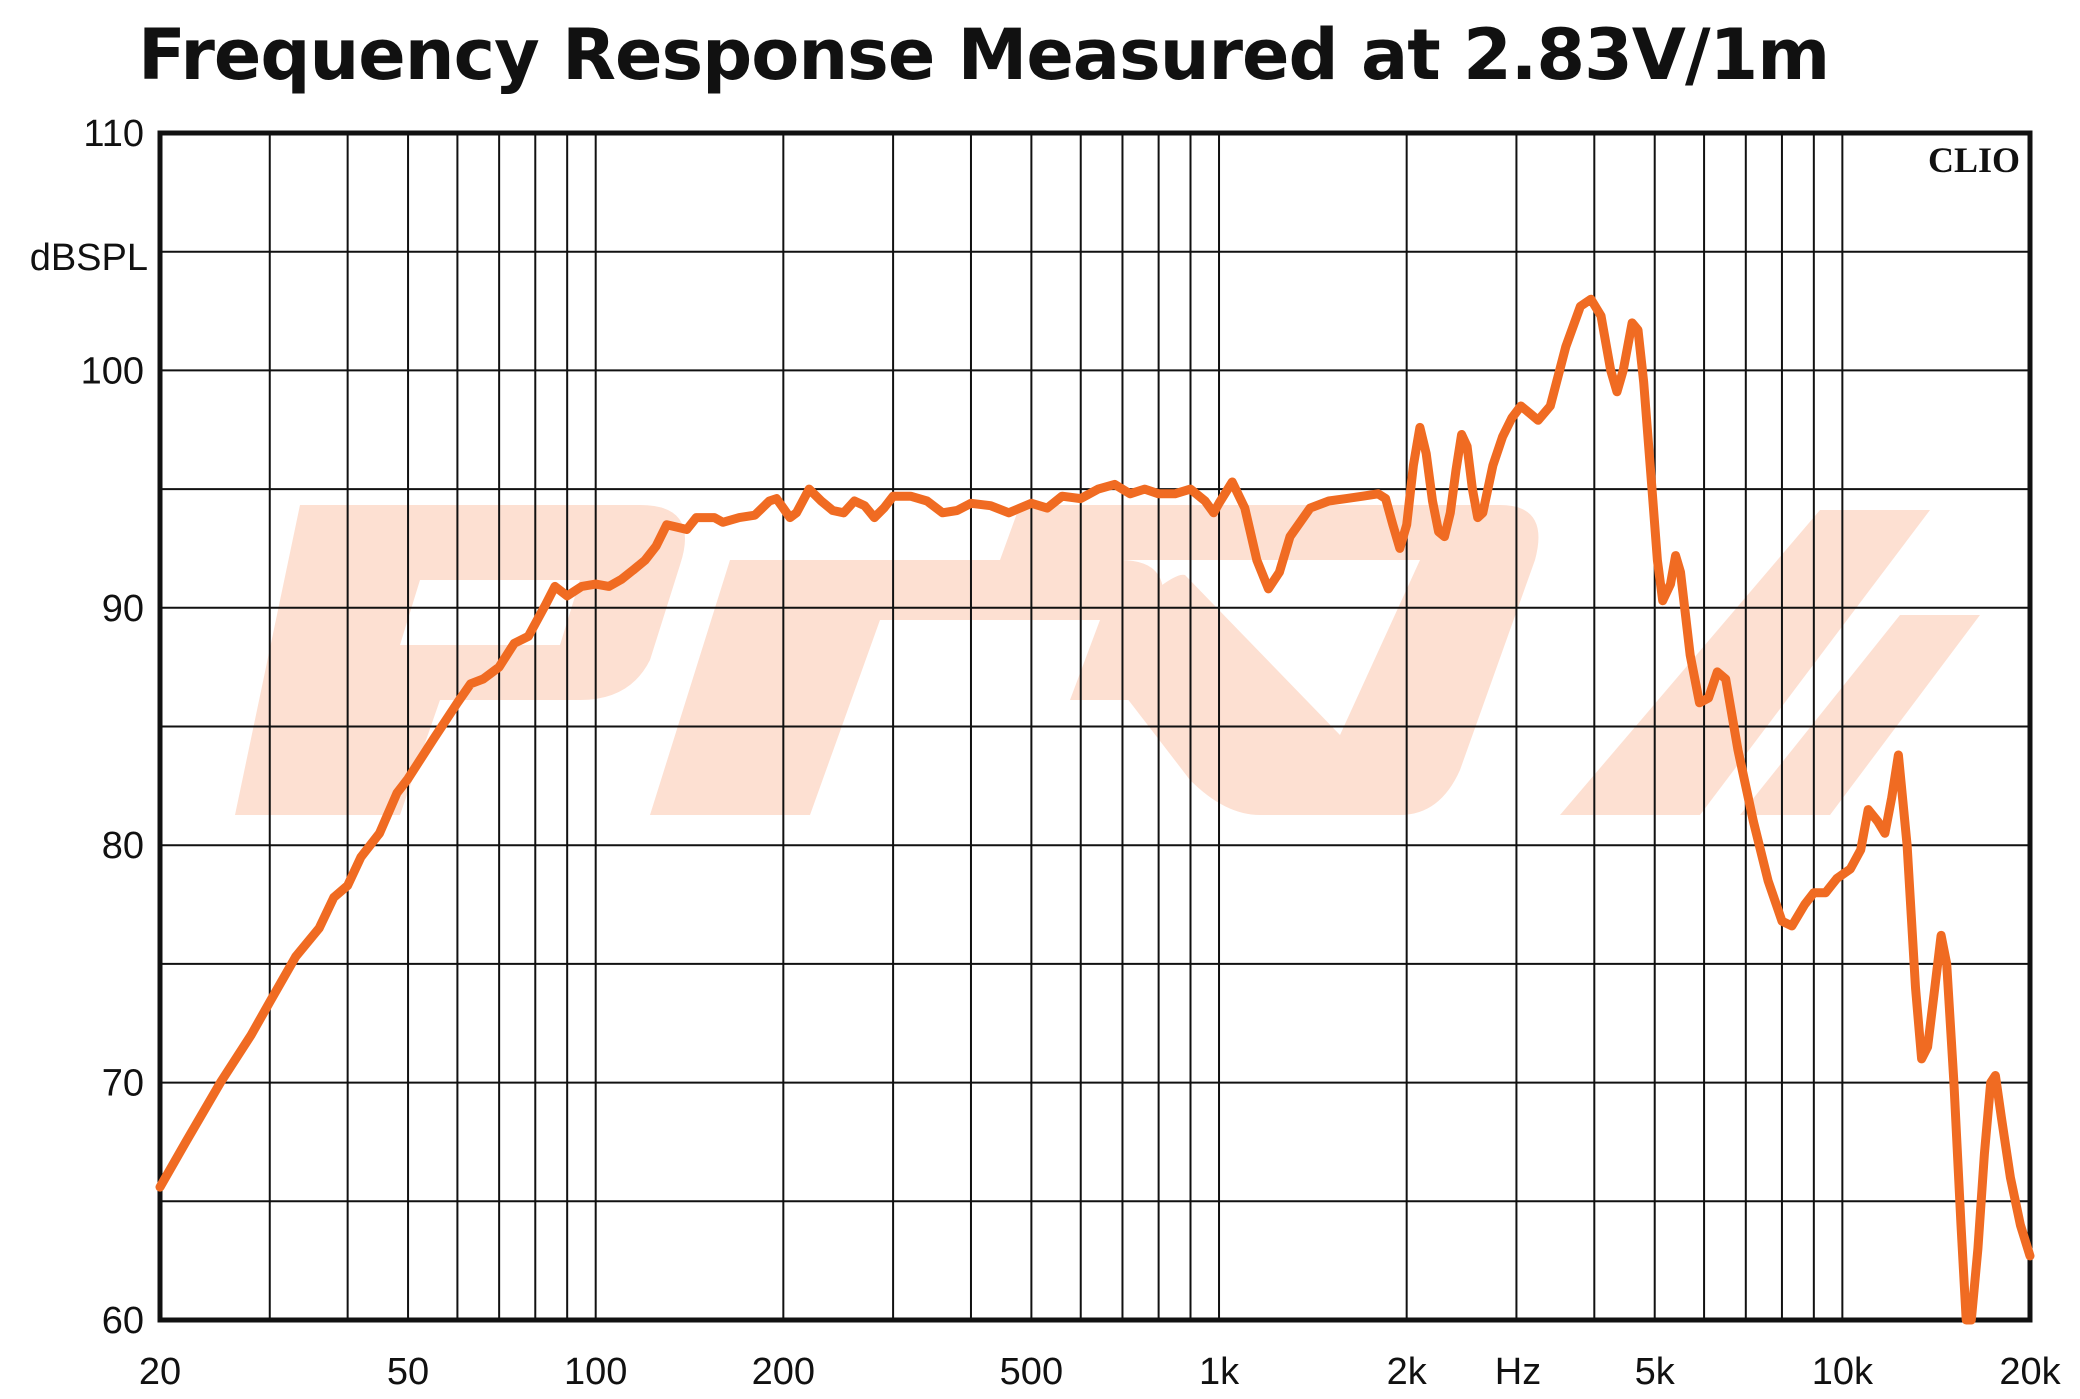 The width and height of the screenshot is (2080, 1399). I want to click on x-tick-label: 5k, so click(1655, 1372).